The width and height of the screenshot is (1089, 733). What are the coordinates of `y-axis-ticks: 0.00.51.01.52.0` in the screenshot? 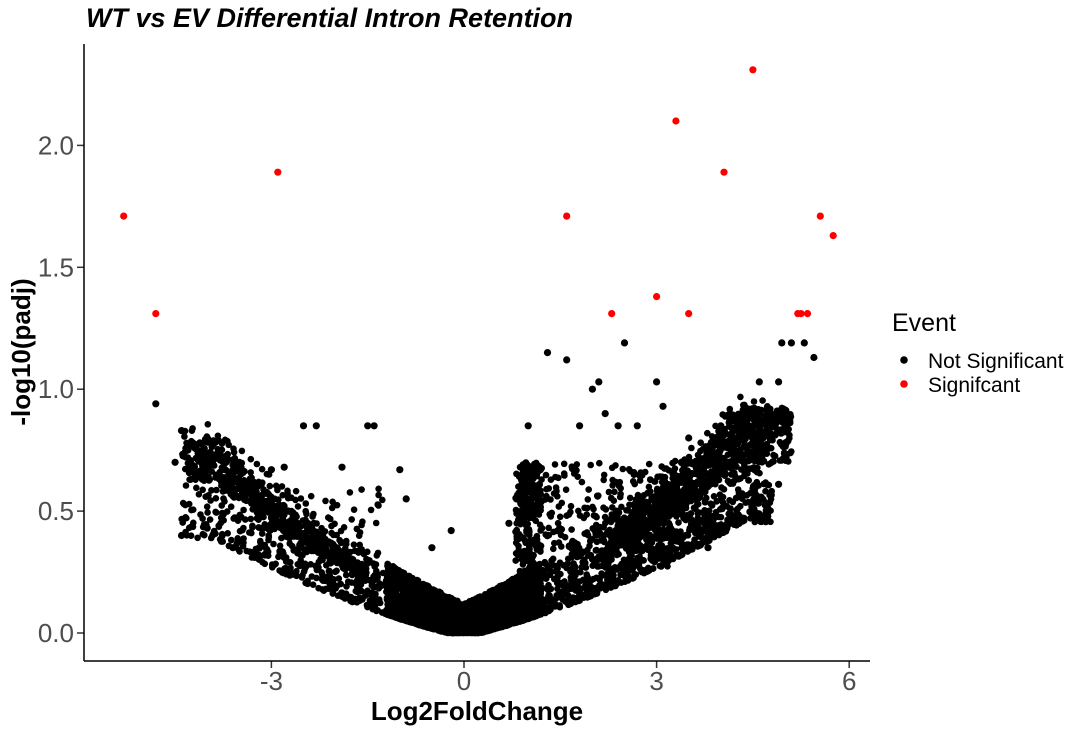 It's located at (61, 389).